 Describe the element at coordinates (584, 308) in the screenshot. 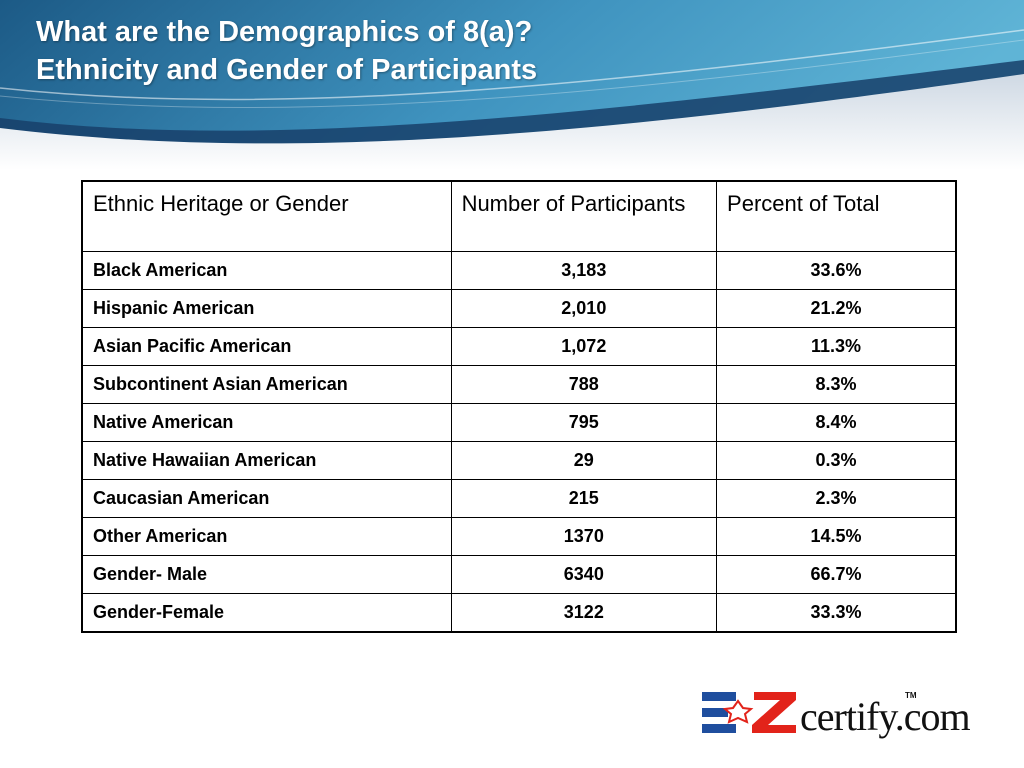

I see `participants-count: 2,010` at that location.